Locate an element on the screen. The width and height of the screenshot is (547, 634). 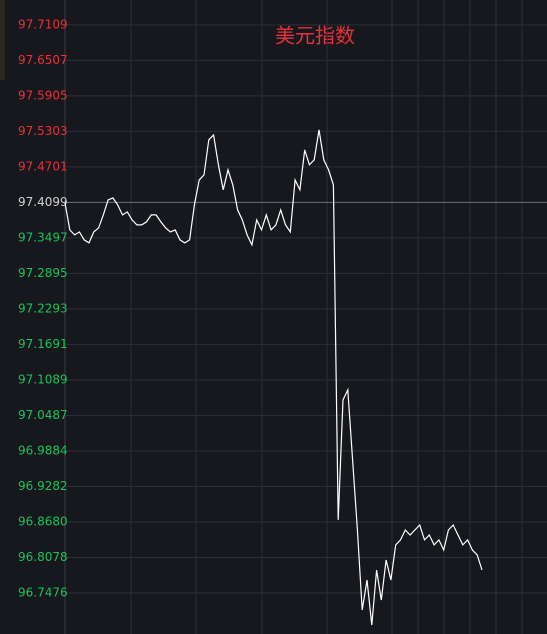
y-tick-label: 97.5905 is located at coordinates (43, 95).